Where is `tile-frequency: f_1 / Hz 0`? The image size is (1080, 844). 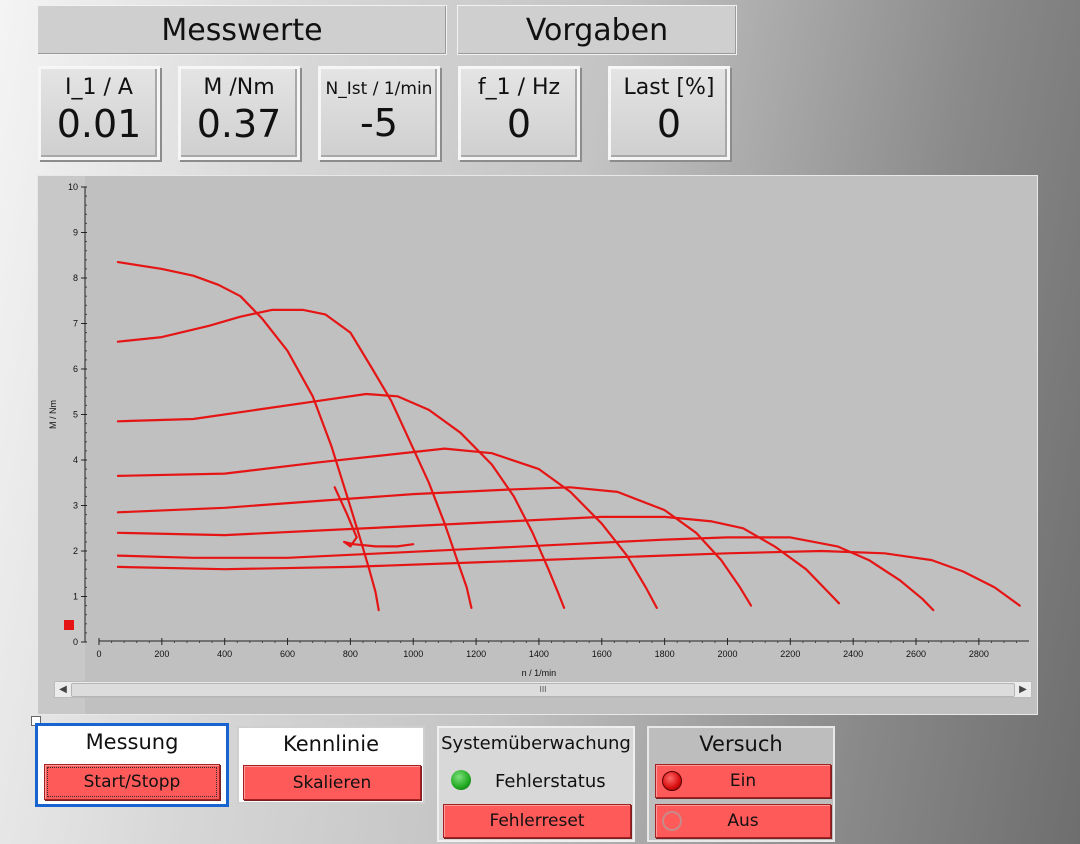 tile-frequency: f_1 / Hz 0 is located at coordinates (519, 113).